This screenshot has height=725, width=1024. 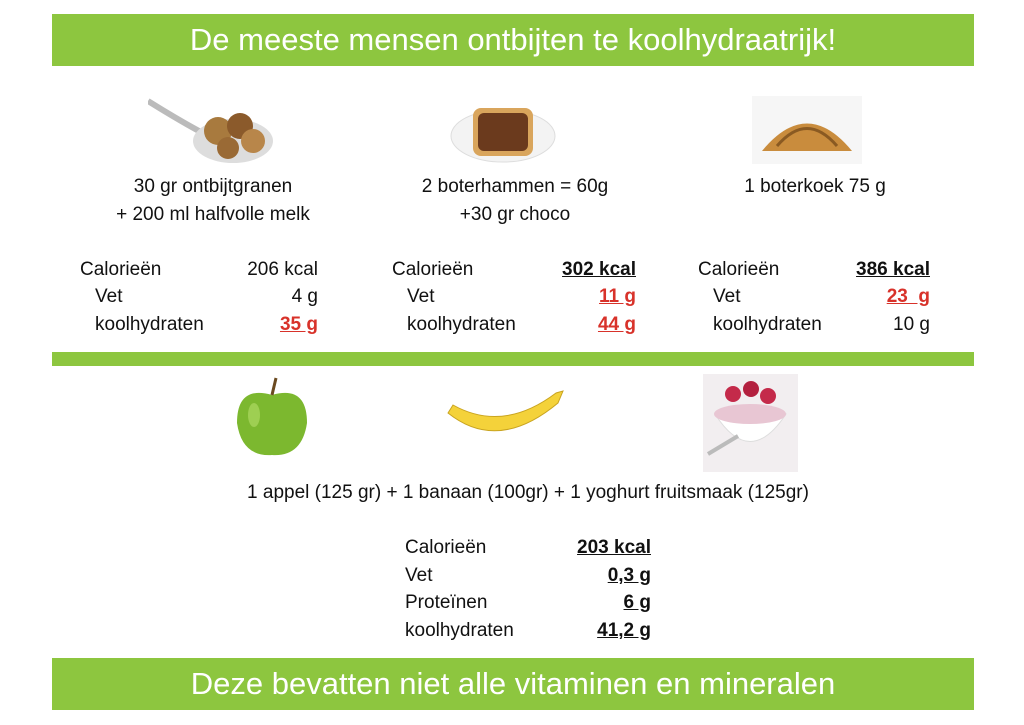 I want to click on nutrient-value: 11 g, so click(x=617, y=296).